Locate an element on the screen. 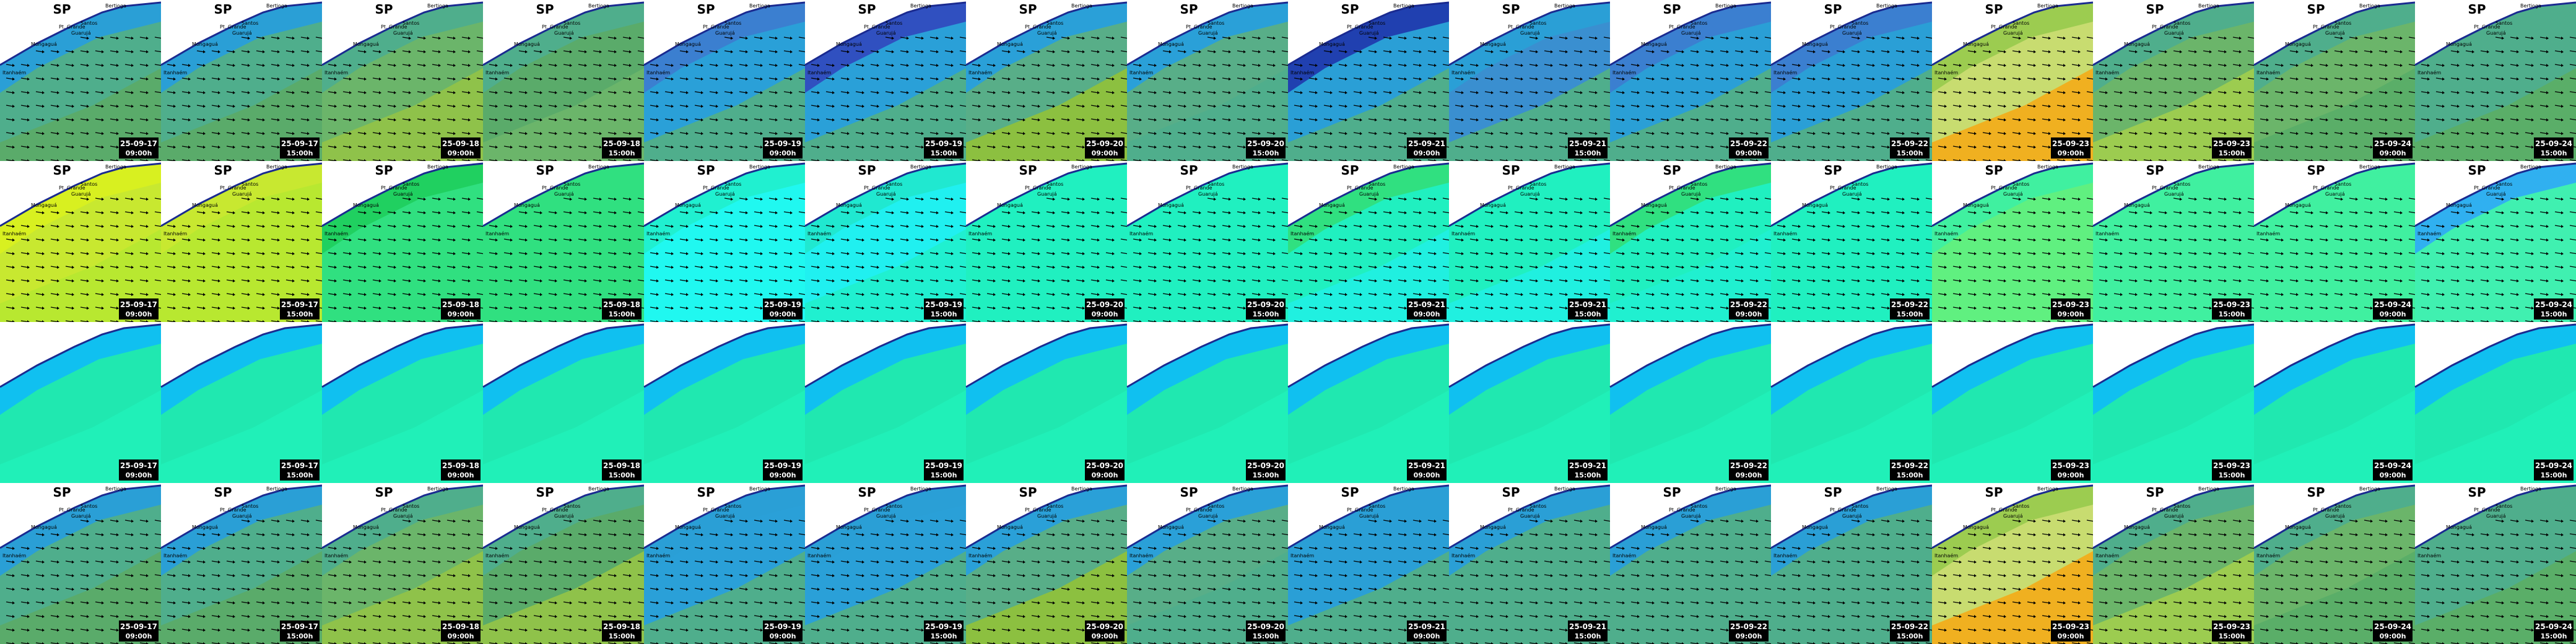  coastline is located at coordinates (402, 33).